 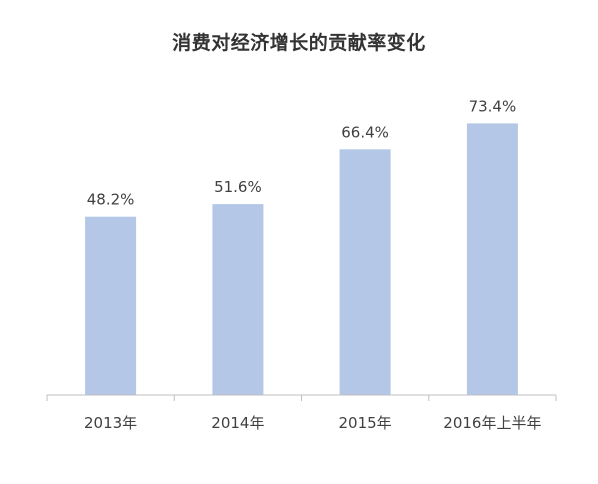 What do you see at coordinates (110, 423) in the screenshot?
I see `x-tick-label-1: 2013年` at bounding box center [110, 423].